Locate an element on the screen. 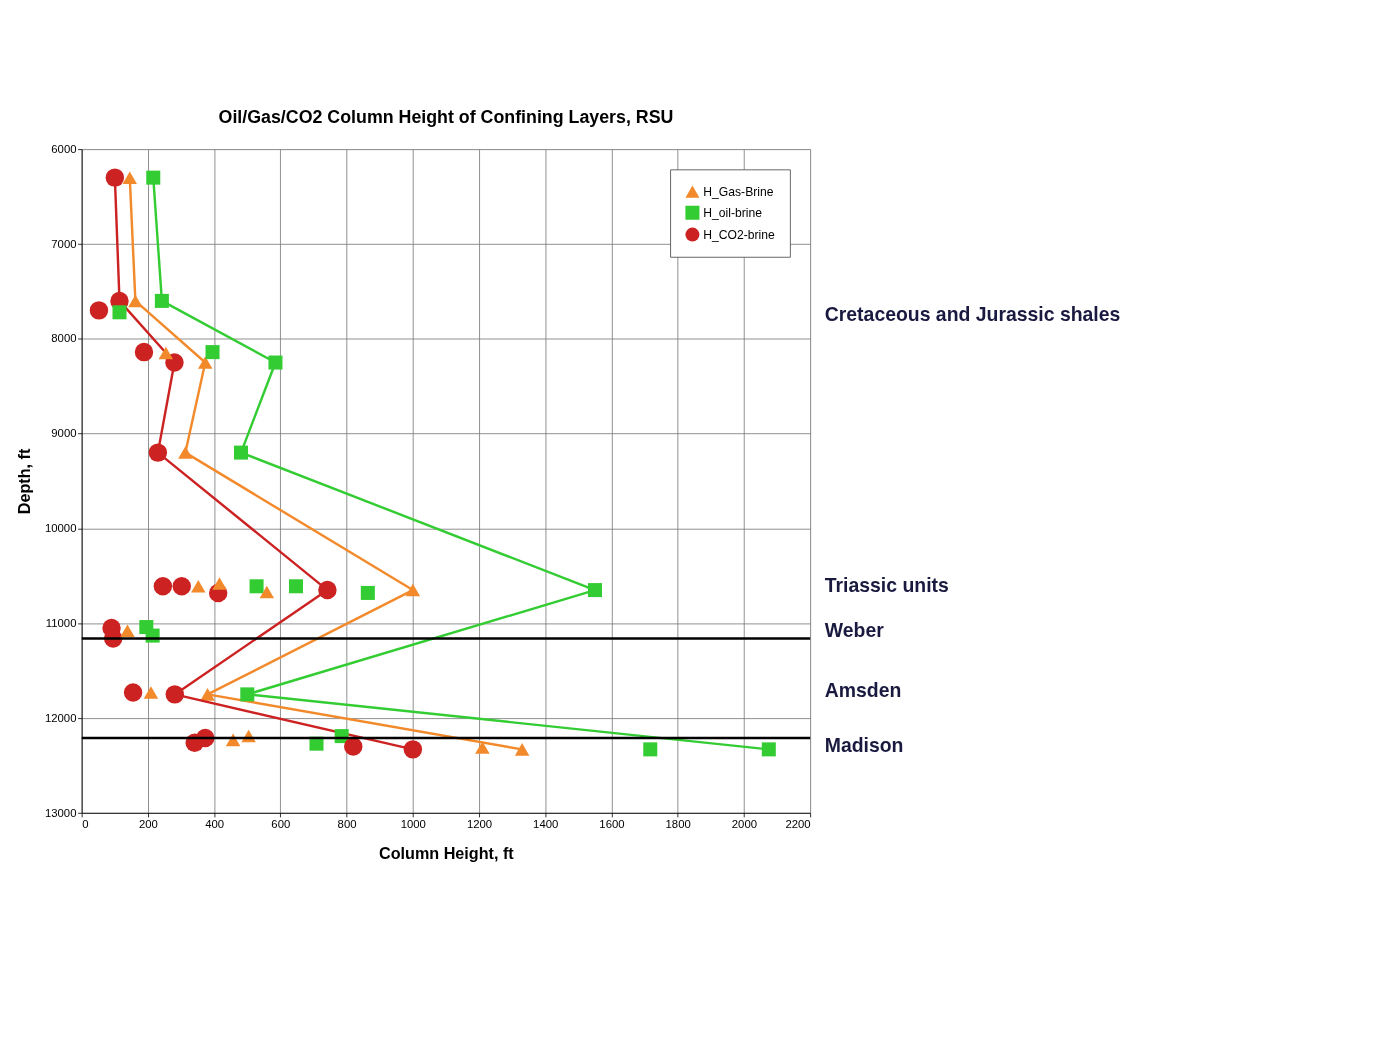 The width and height of the screenshot is (1380, 1059). chart-title: Oil/Gas/CO2 Column Height of Confining Layers, RSU is located at coordinates (446, 117).